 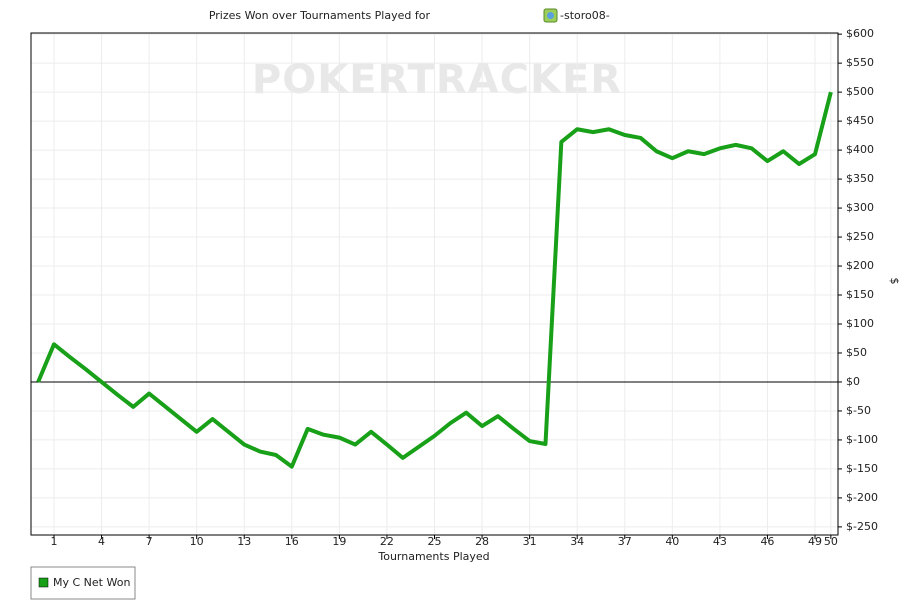 I want to click on y-tick-label: $600, so click(x=860, y=33).